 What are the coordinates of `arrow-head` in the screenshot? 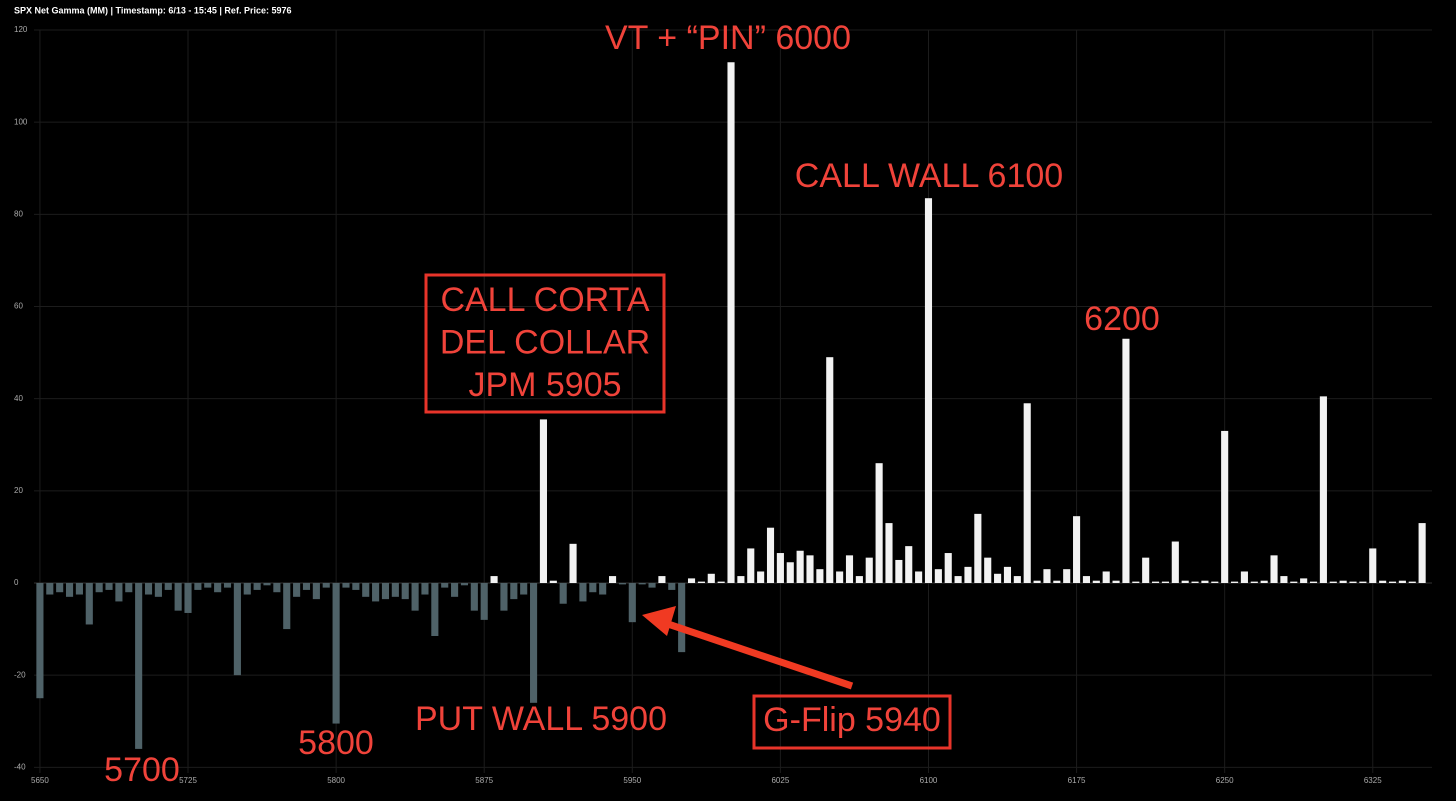 It's located at (659, 621).